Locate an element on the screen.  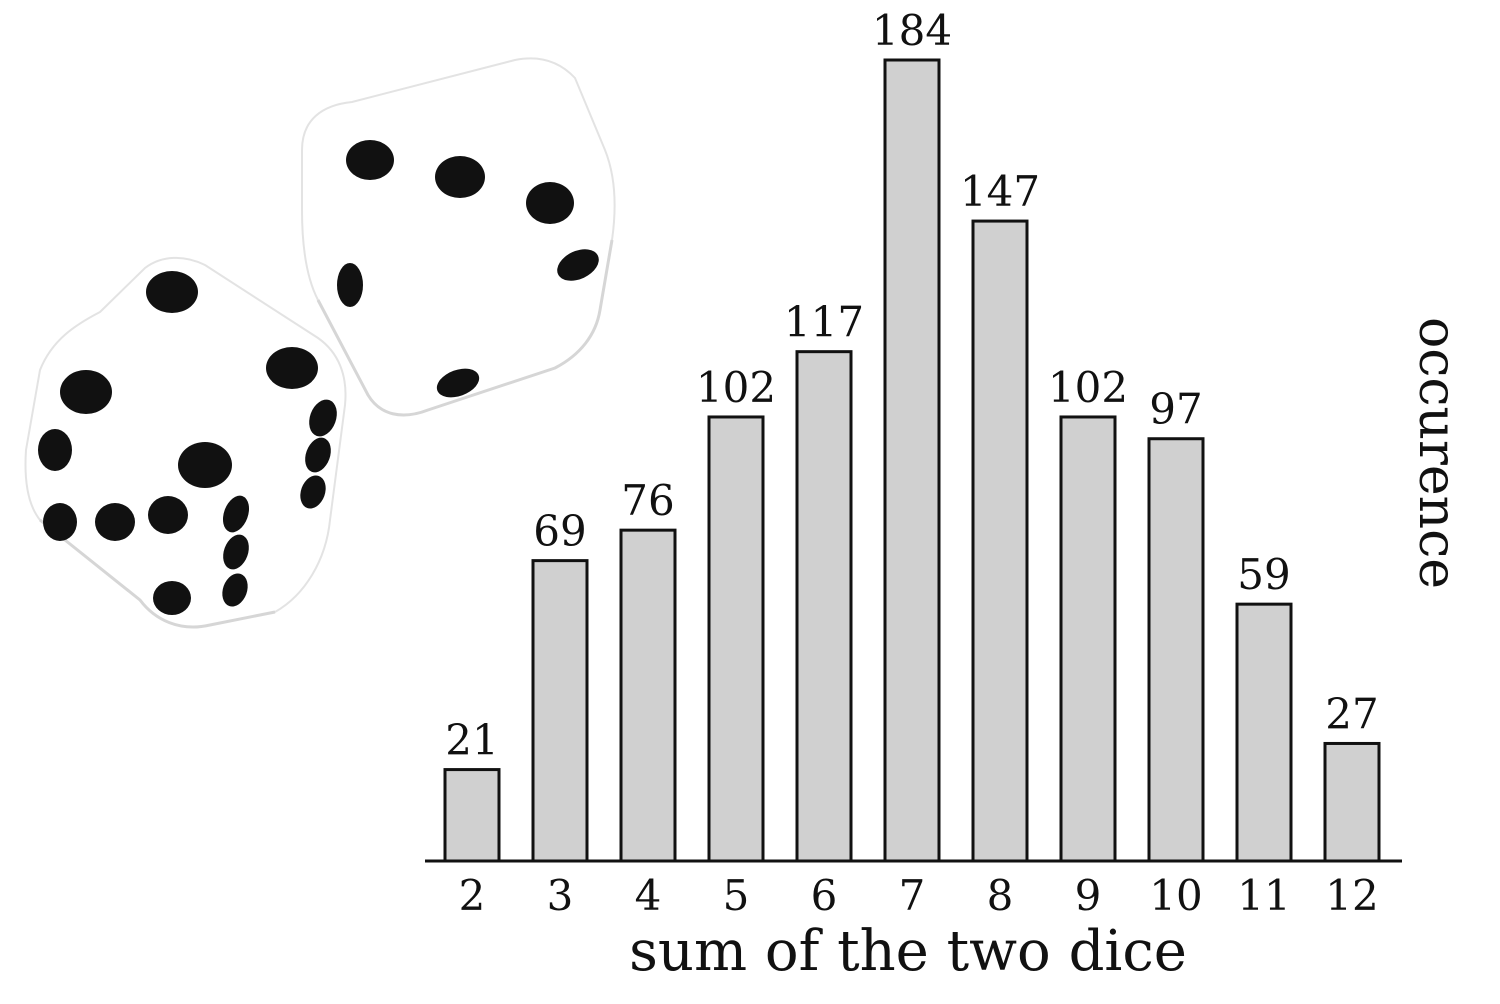
x-tick-7: 7 is located at coordinates (912, 895).